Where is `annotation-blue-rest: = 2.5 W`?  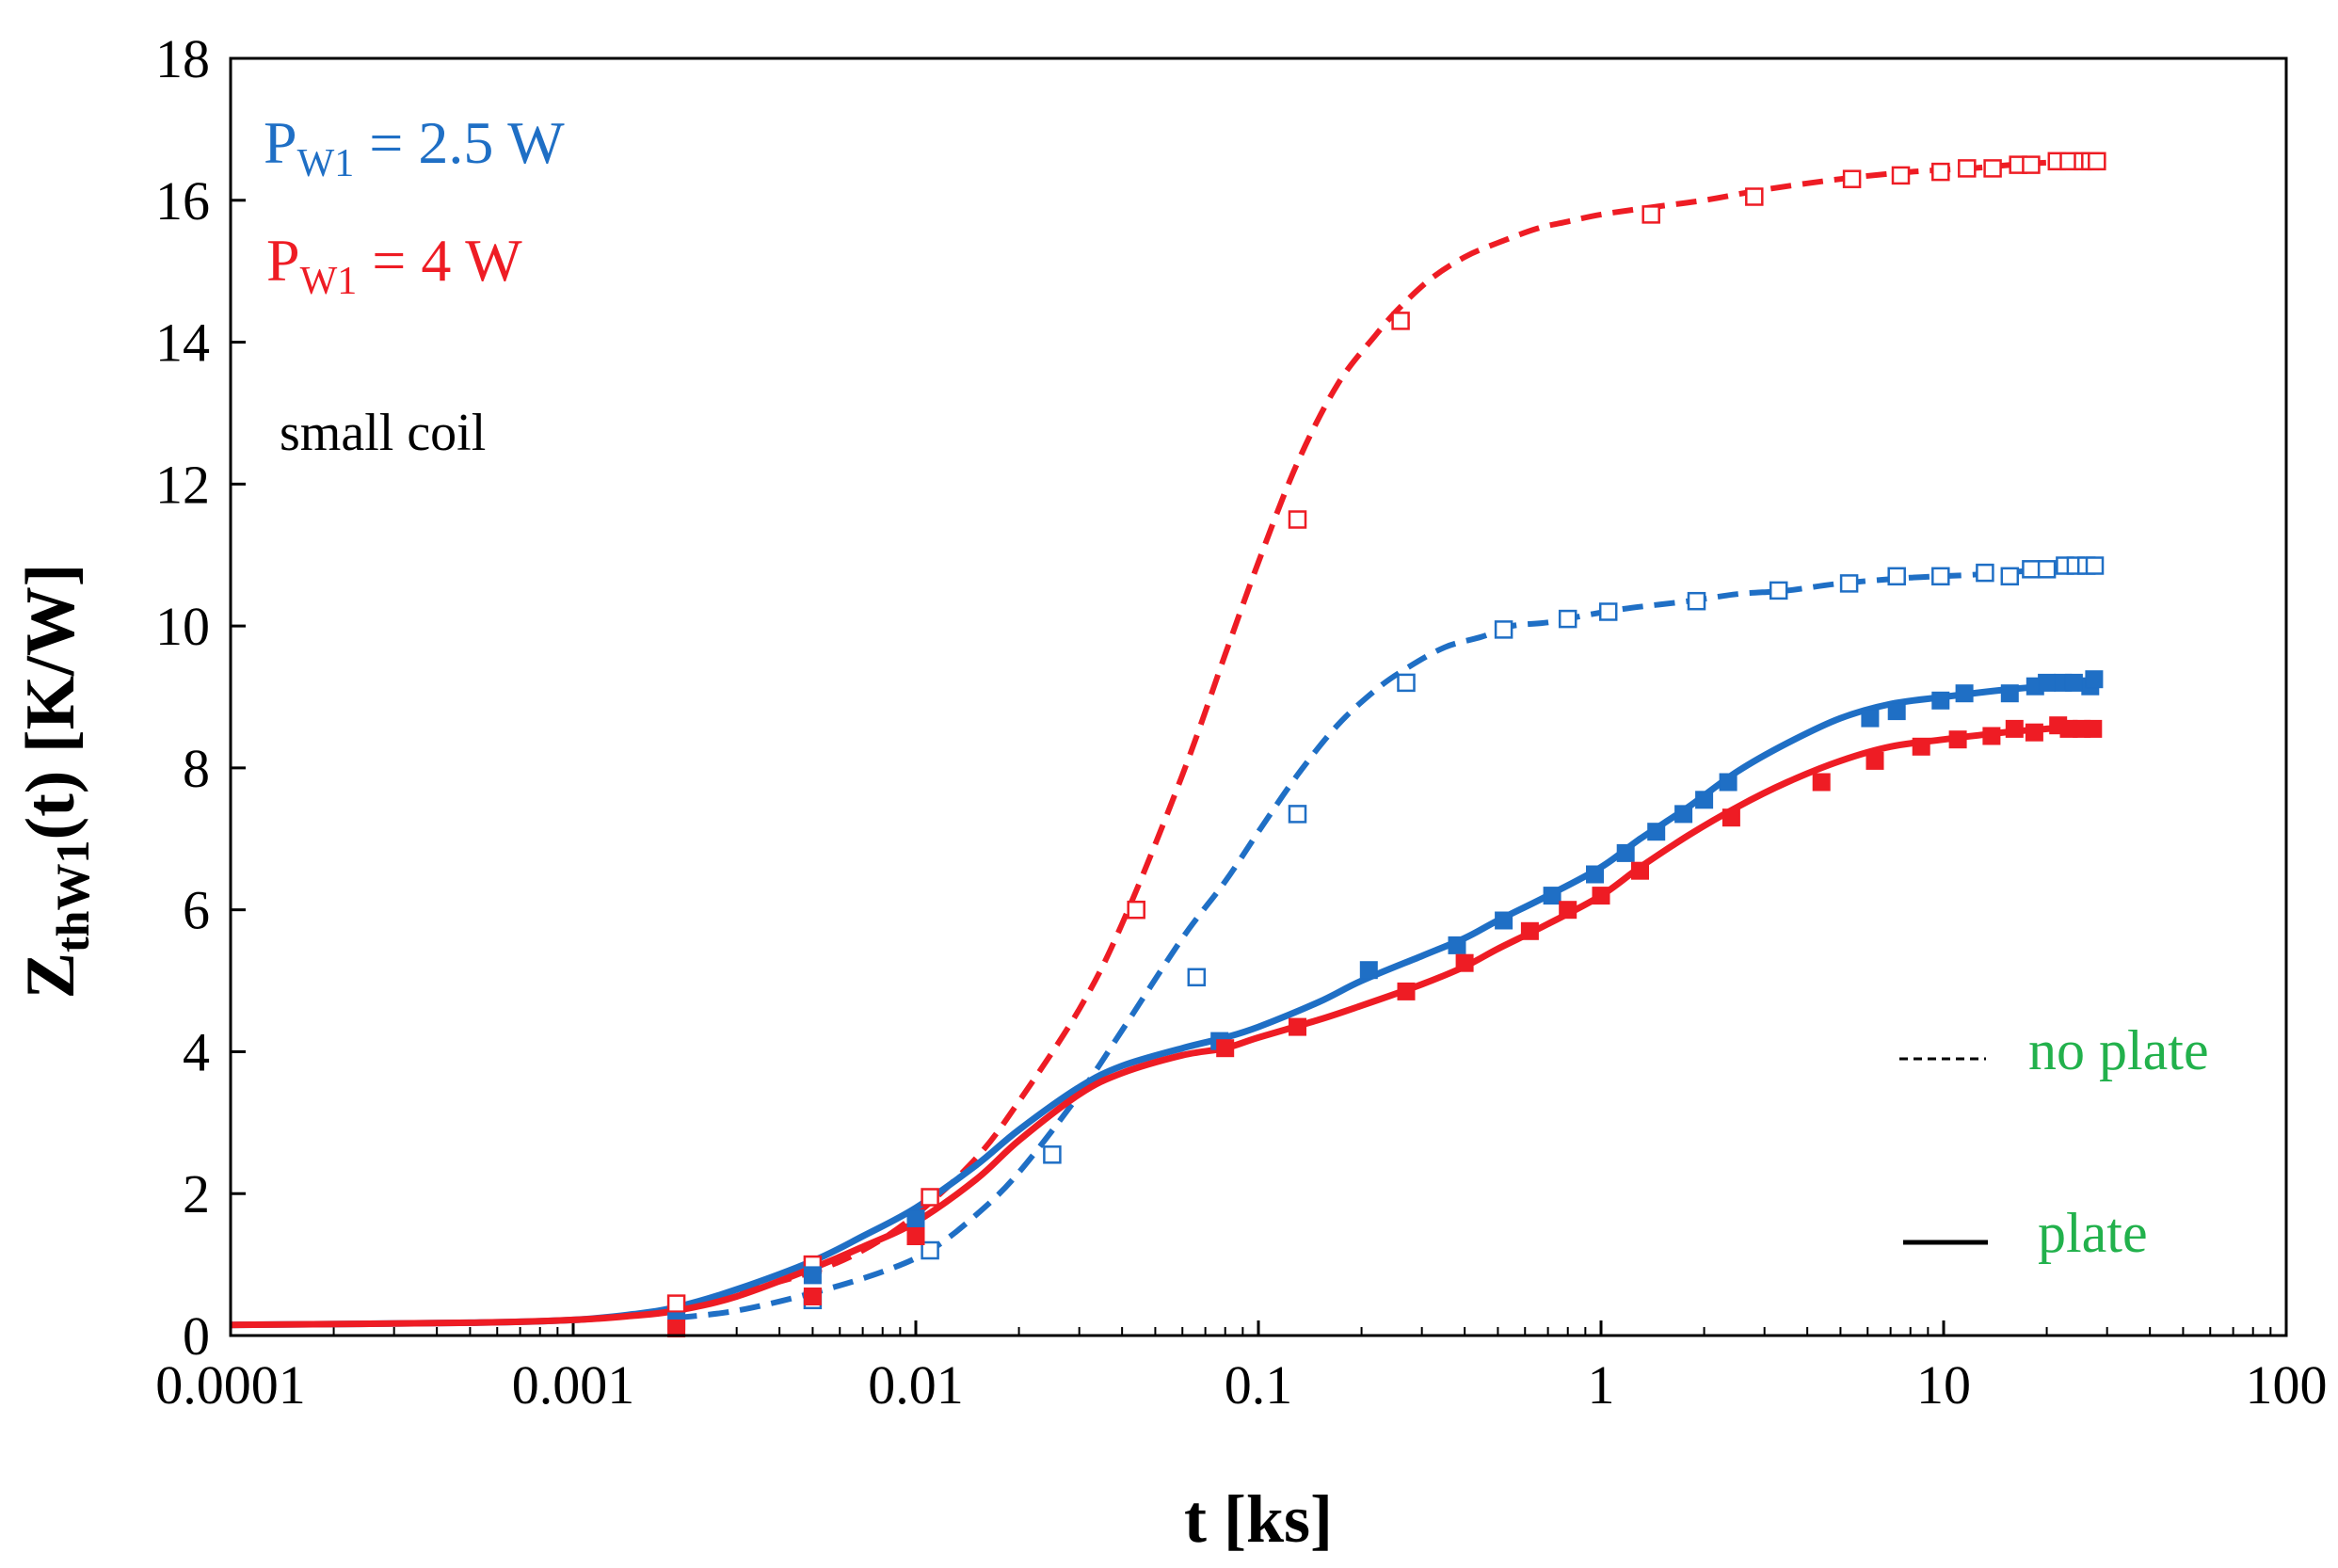 annotation-blue-rest: = 2.5 W is located at coordinates (459, 142).